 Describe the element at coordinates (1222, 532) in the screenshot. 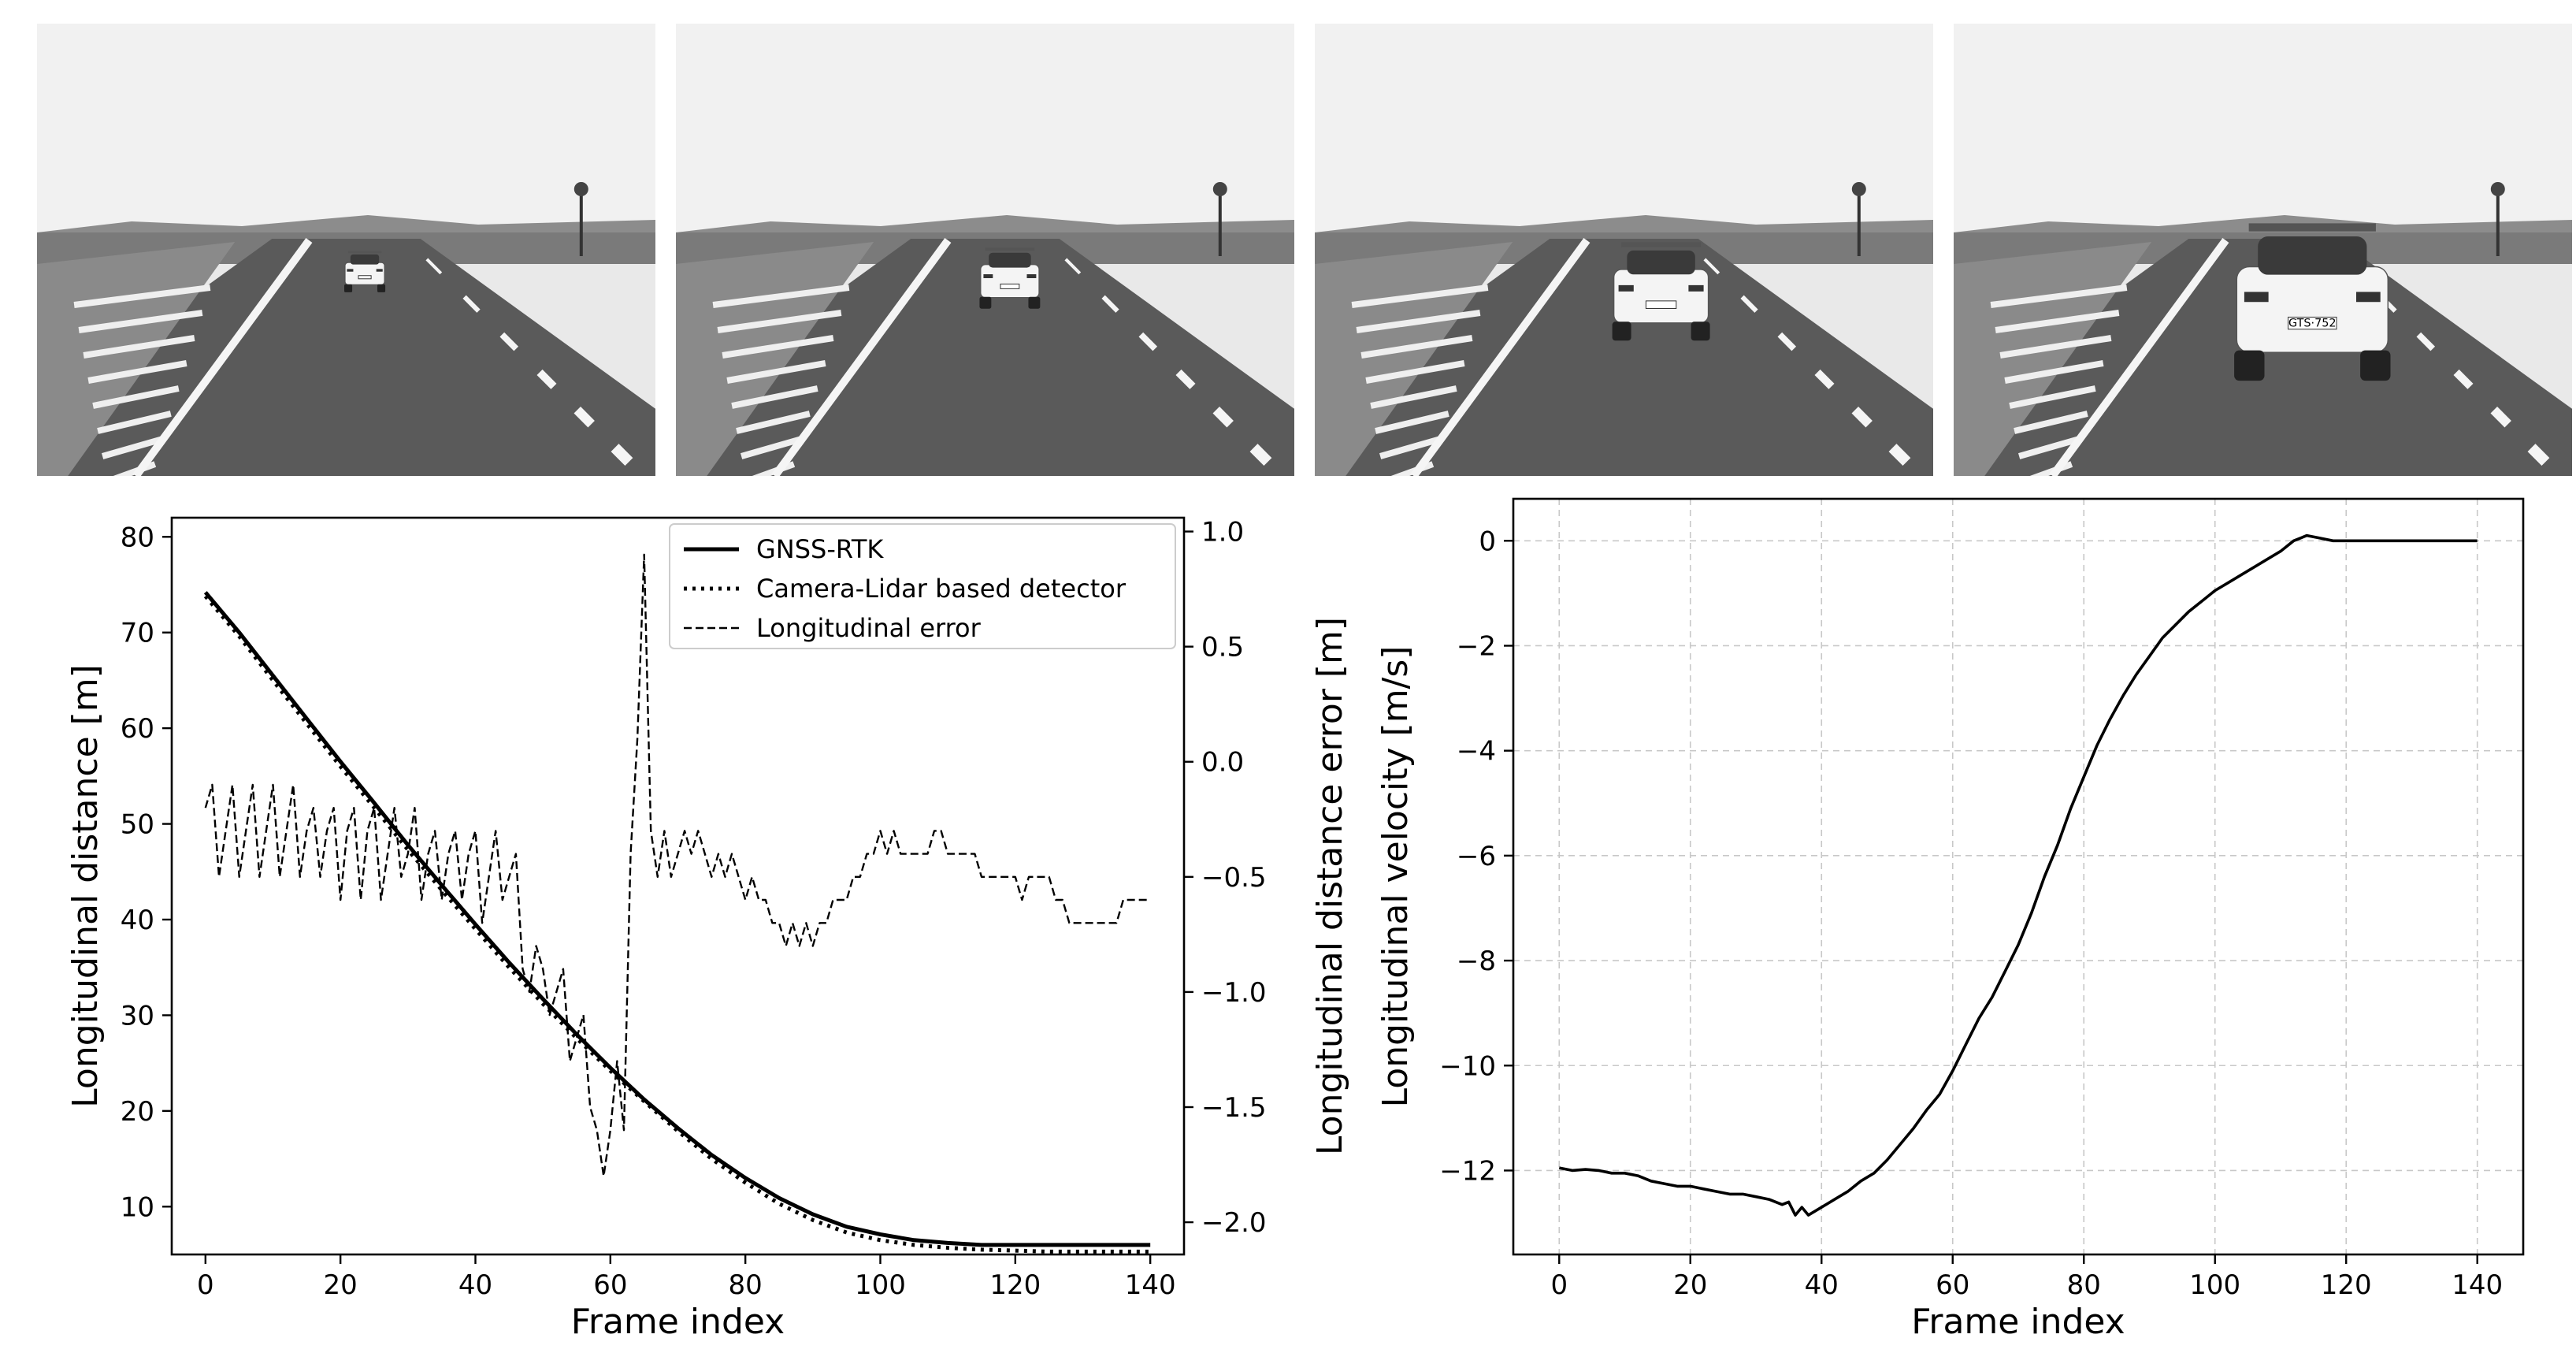

I see `distance-error-tick-label: 1.0` at that location.